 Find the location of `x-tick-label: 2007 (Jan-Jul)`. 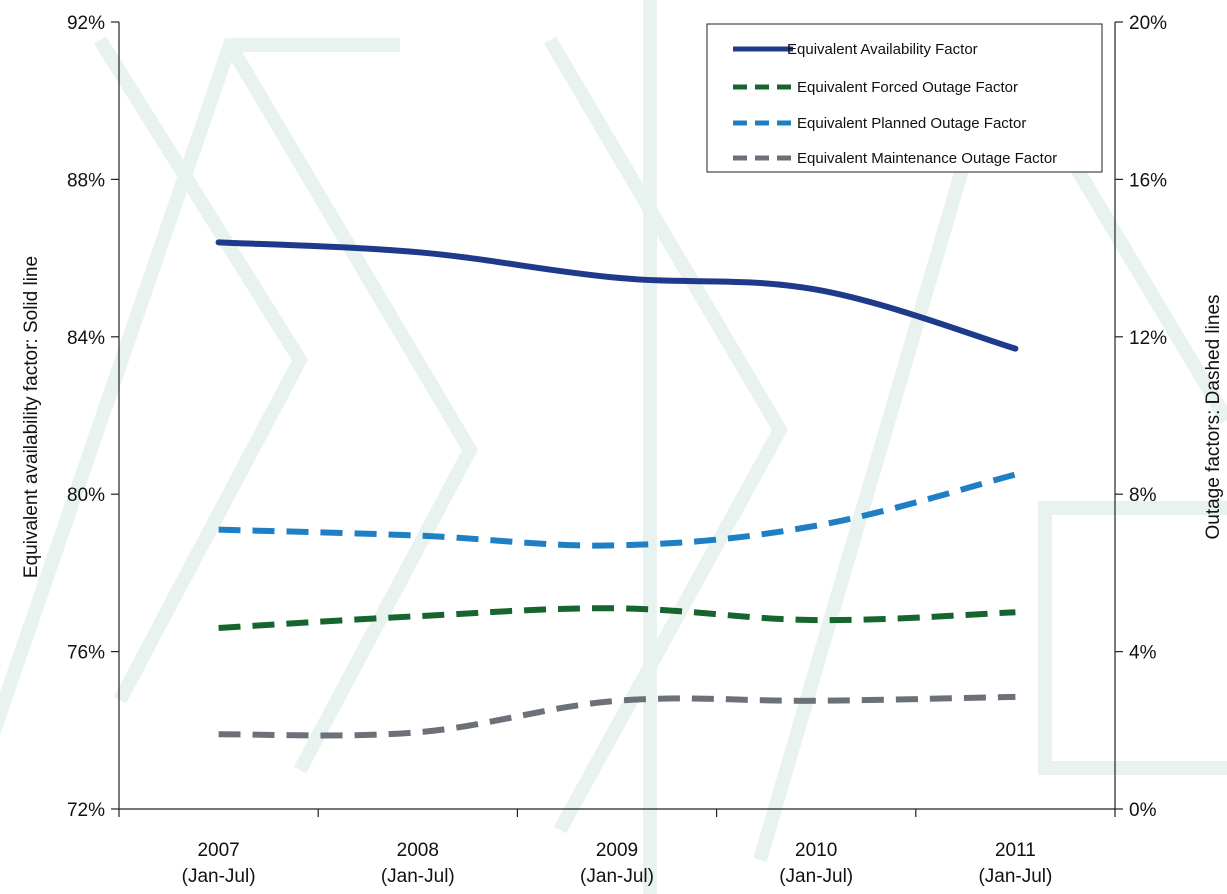

x-tick-label: 2007 (Jan-Jul) is located at coordinates (219, 863).